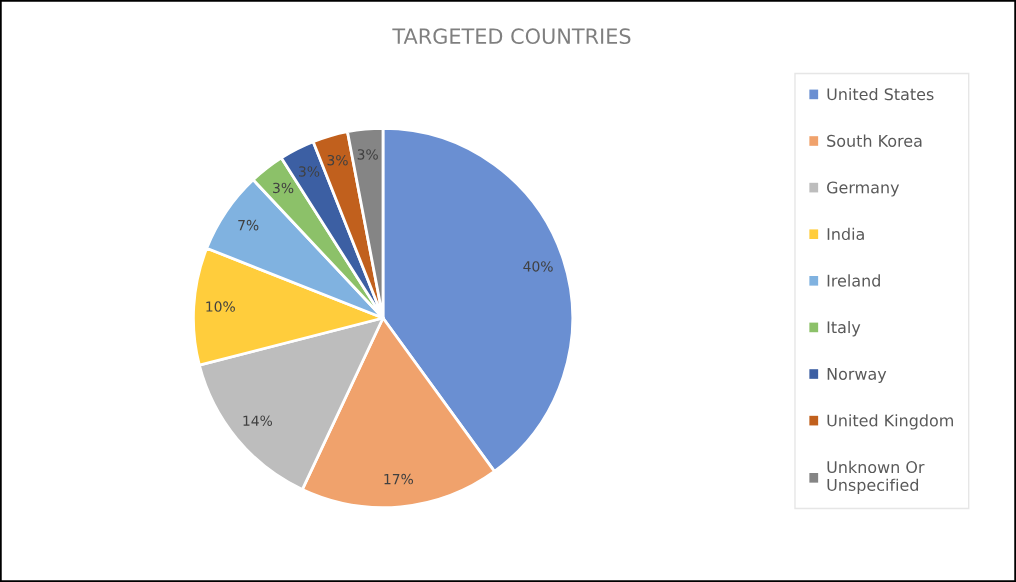 This screenshot has width=1016, height=582. Describe the element at coordinates (538, 266) in the screenshot. I see `data-label: 40%` at that location.